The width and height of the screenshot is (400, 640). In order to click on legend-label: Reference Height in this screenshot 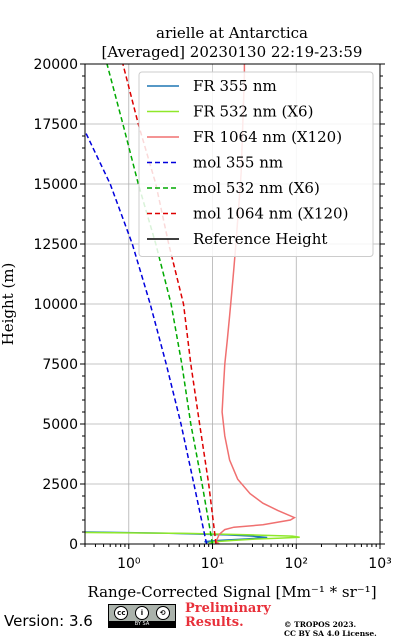, I will do `click(260, 239)`.